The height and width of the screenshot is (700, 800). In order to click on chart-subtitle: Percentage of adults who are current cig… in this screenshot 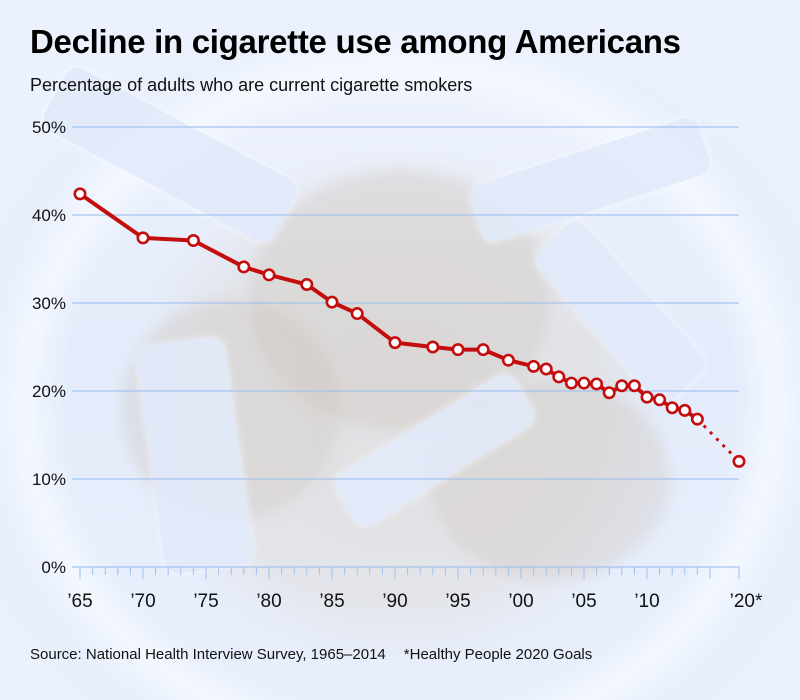, I will do `click(251, 85)`.